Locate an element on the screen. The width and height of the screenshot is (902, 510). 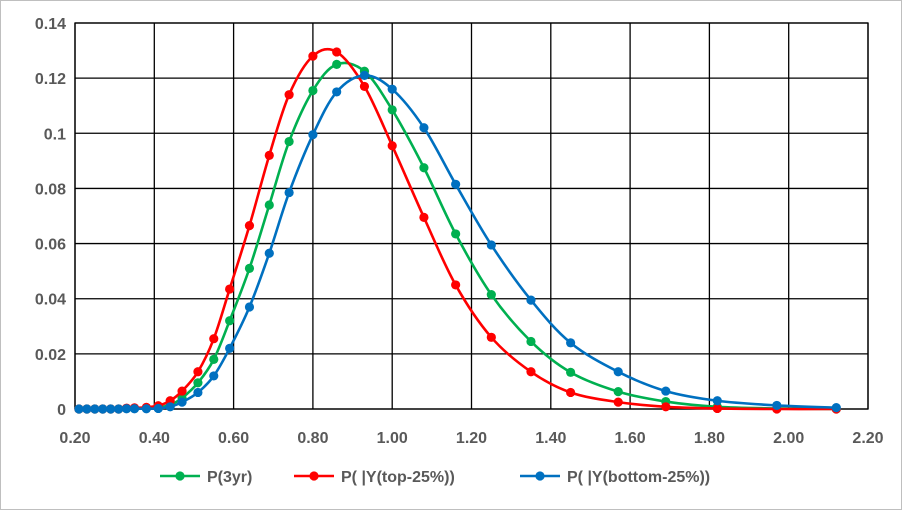
x-tick-label: 0.40 is located at coordinates (154, 438).